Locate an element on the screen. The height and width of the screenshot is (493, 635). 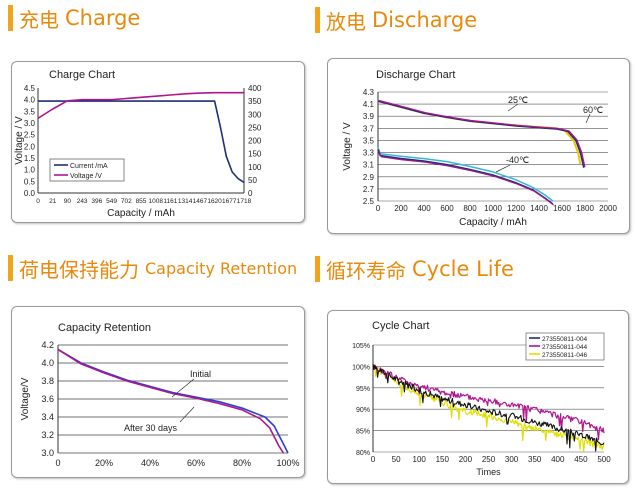
y2-tick-label: 250 is located at coordinates (255, 127).